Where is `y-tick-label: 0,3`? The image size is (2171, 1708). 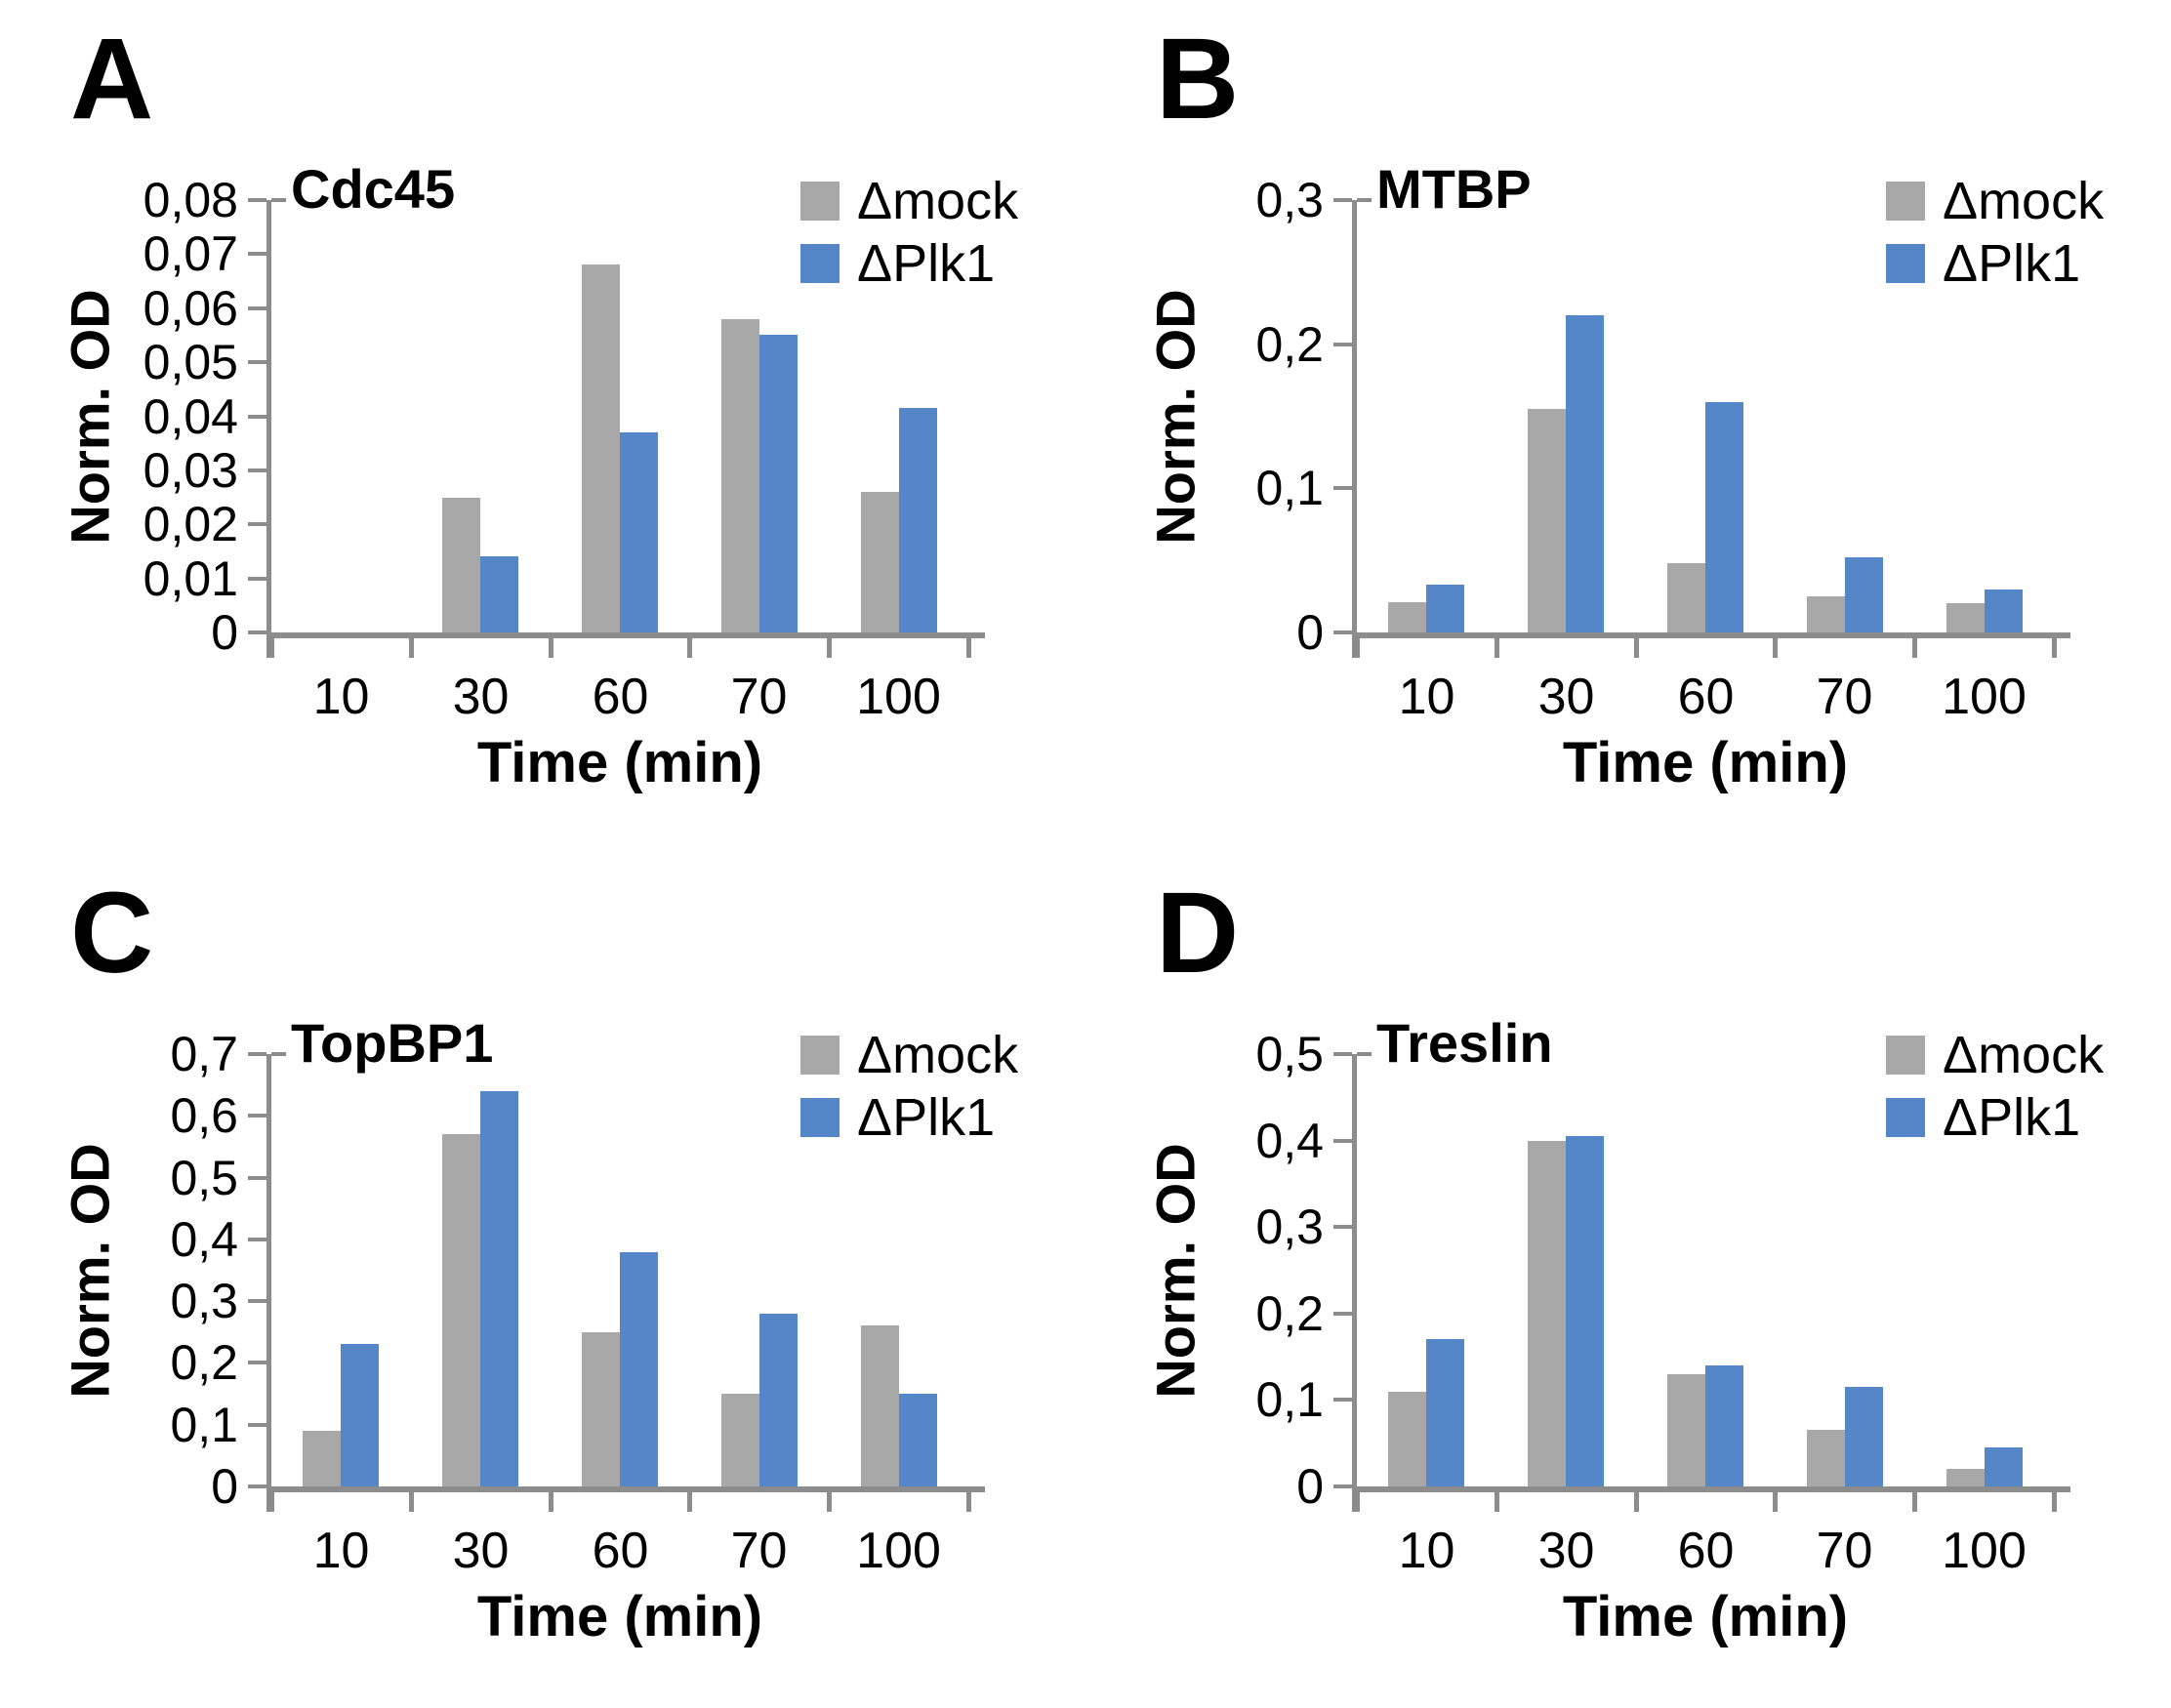 y-tick-label: 0,3 is located at coordinates (1289, 200).